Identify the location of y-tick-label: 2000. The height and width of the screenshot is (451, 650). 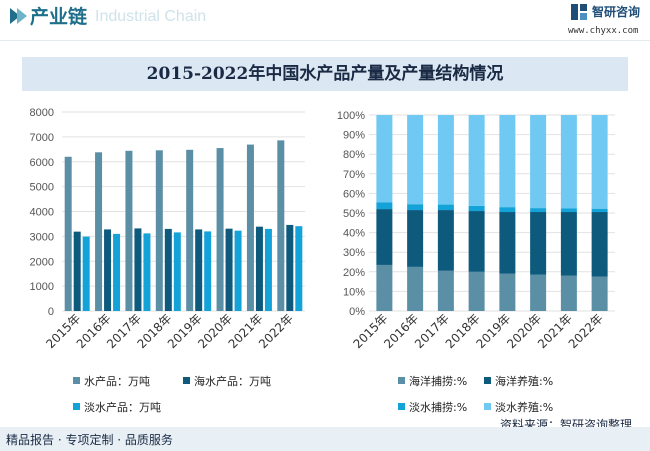
(42, 262).